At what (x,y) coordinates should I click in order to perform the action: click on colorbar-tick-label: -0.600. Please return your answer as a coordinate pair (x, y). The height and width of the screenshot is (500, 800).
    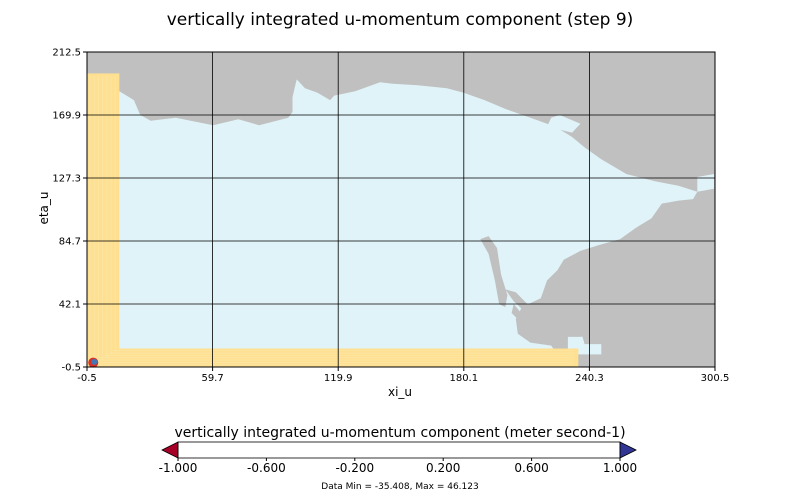
    Looking at the image, I should click on (266, 468).